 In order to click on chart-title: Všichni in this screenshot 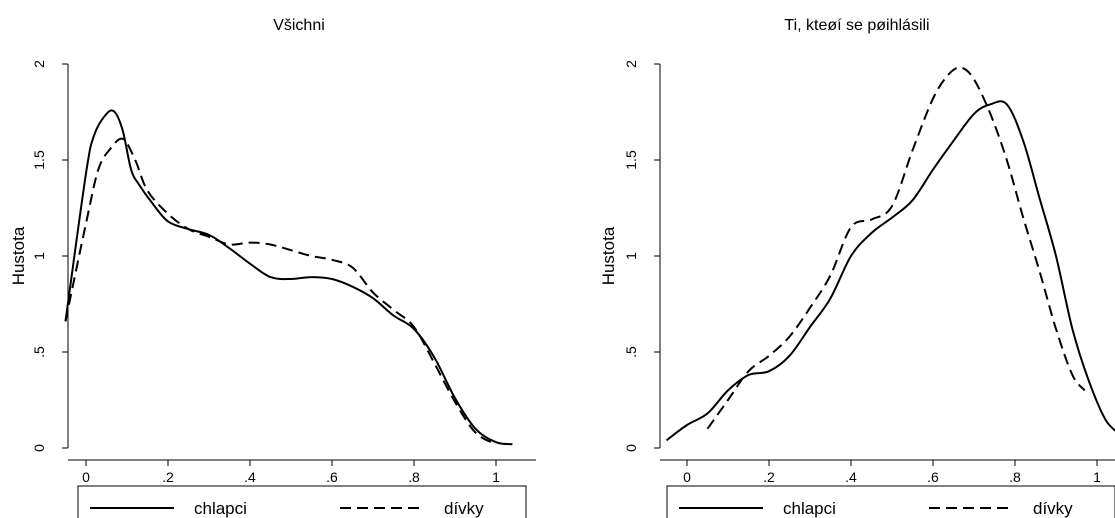, I will do `click(299, 25)`.